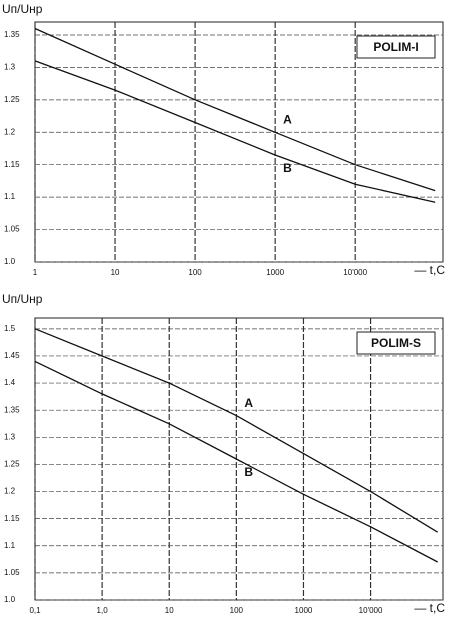 The image size is (458, 629). I want to click on chart-title: POLIM-I, so click(395, 47).